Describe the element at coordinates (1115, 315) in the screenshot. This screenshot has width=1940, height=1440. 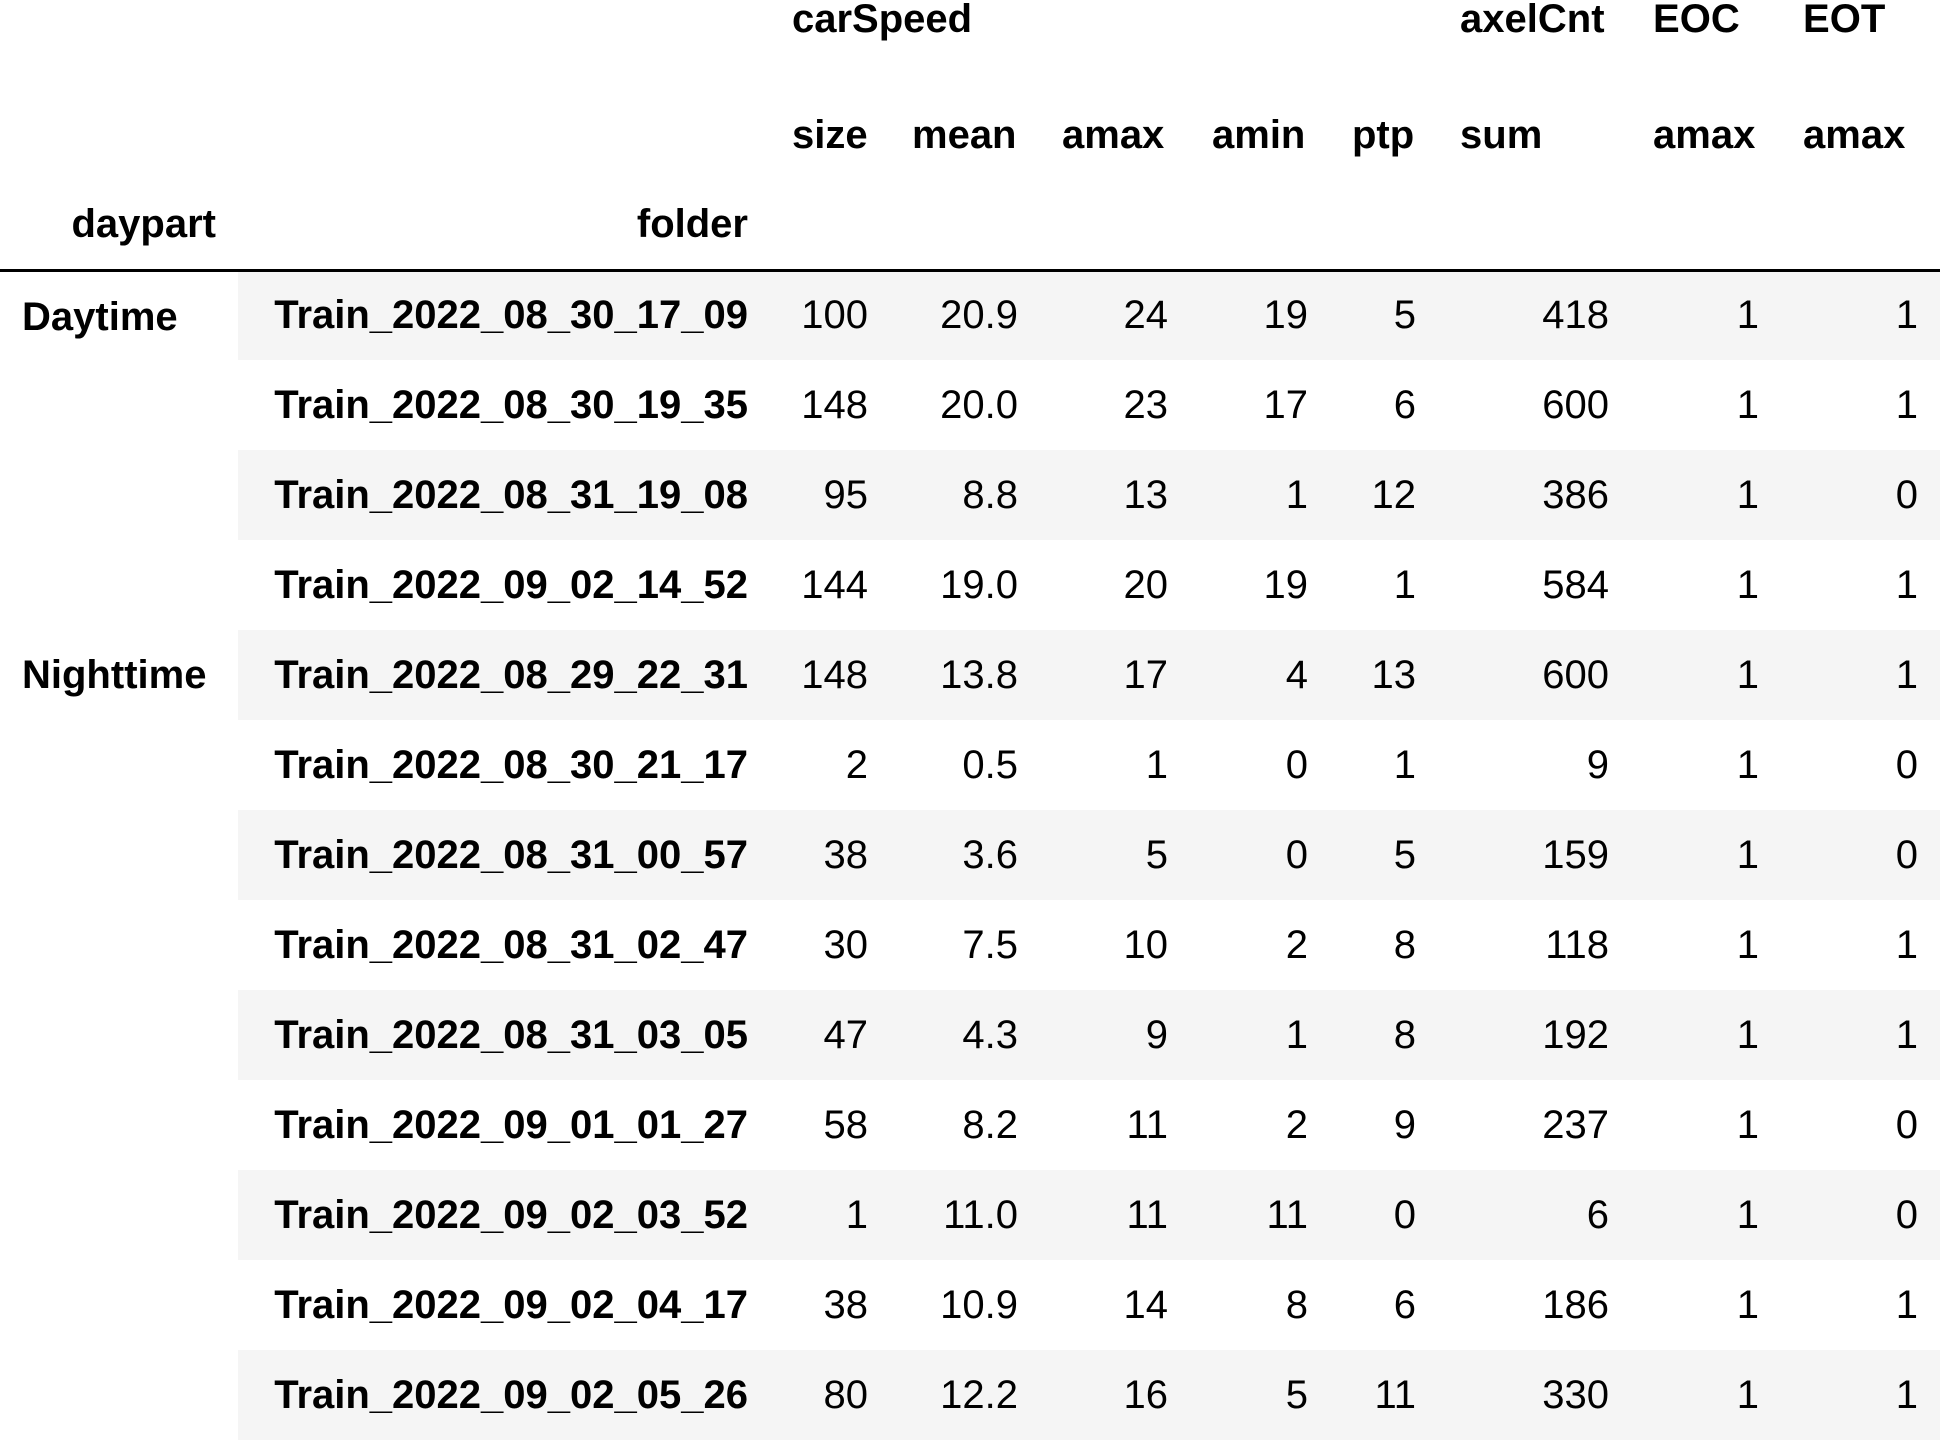
I see `cell-amax: 24` at that location.